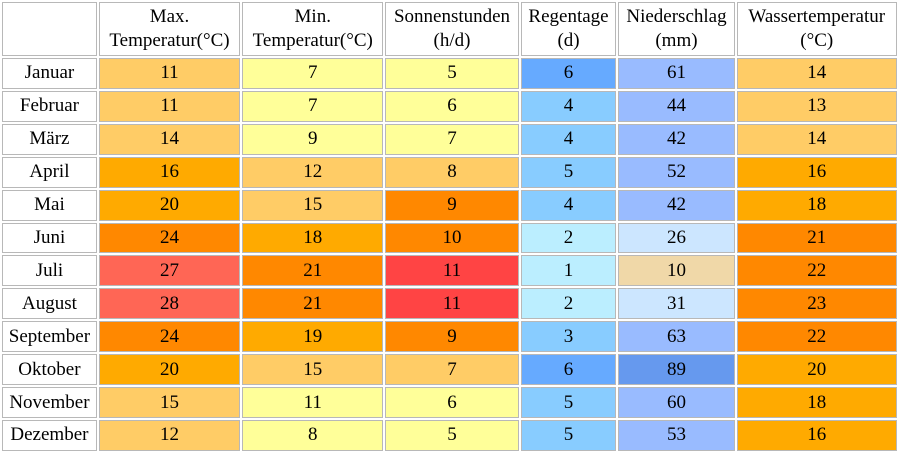  I want to click on column-header-line1: Wassertemperatur, so click(817, 16).